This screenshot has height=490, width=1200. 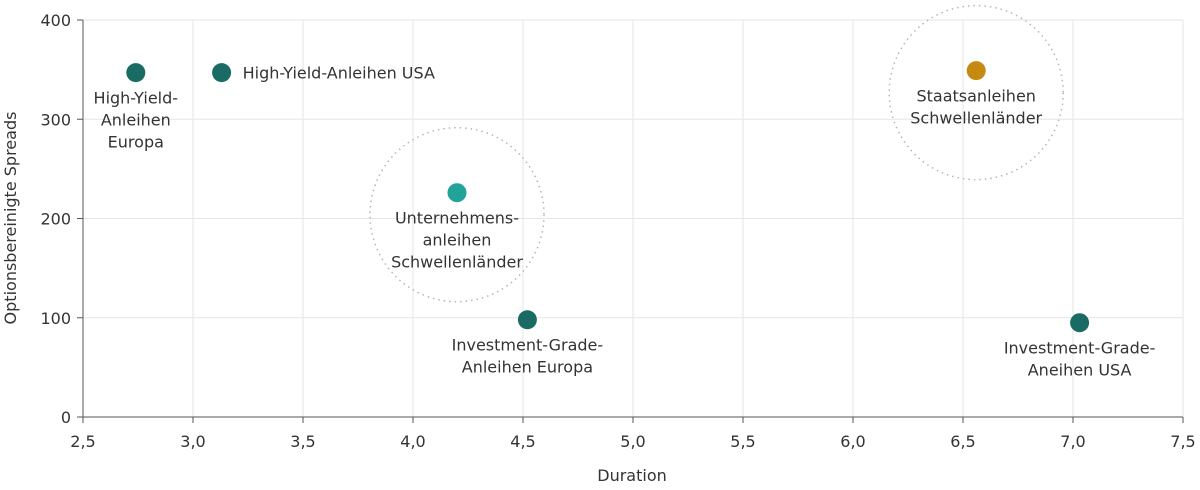 What do you see at coordinates (528, 356) in the screenshot?
I see `point-label: Investment-Grade-Anleihen Europa` at bounding box center [528, 356].